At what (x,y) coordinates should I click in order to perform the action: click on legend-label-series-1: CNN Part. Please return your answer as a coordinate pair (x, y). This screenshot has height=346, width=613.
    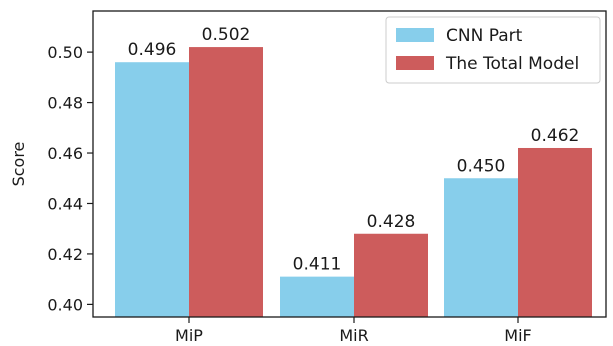
    Looking at the image, I should click on (484, 36).